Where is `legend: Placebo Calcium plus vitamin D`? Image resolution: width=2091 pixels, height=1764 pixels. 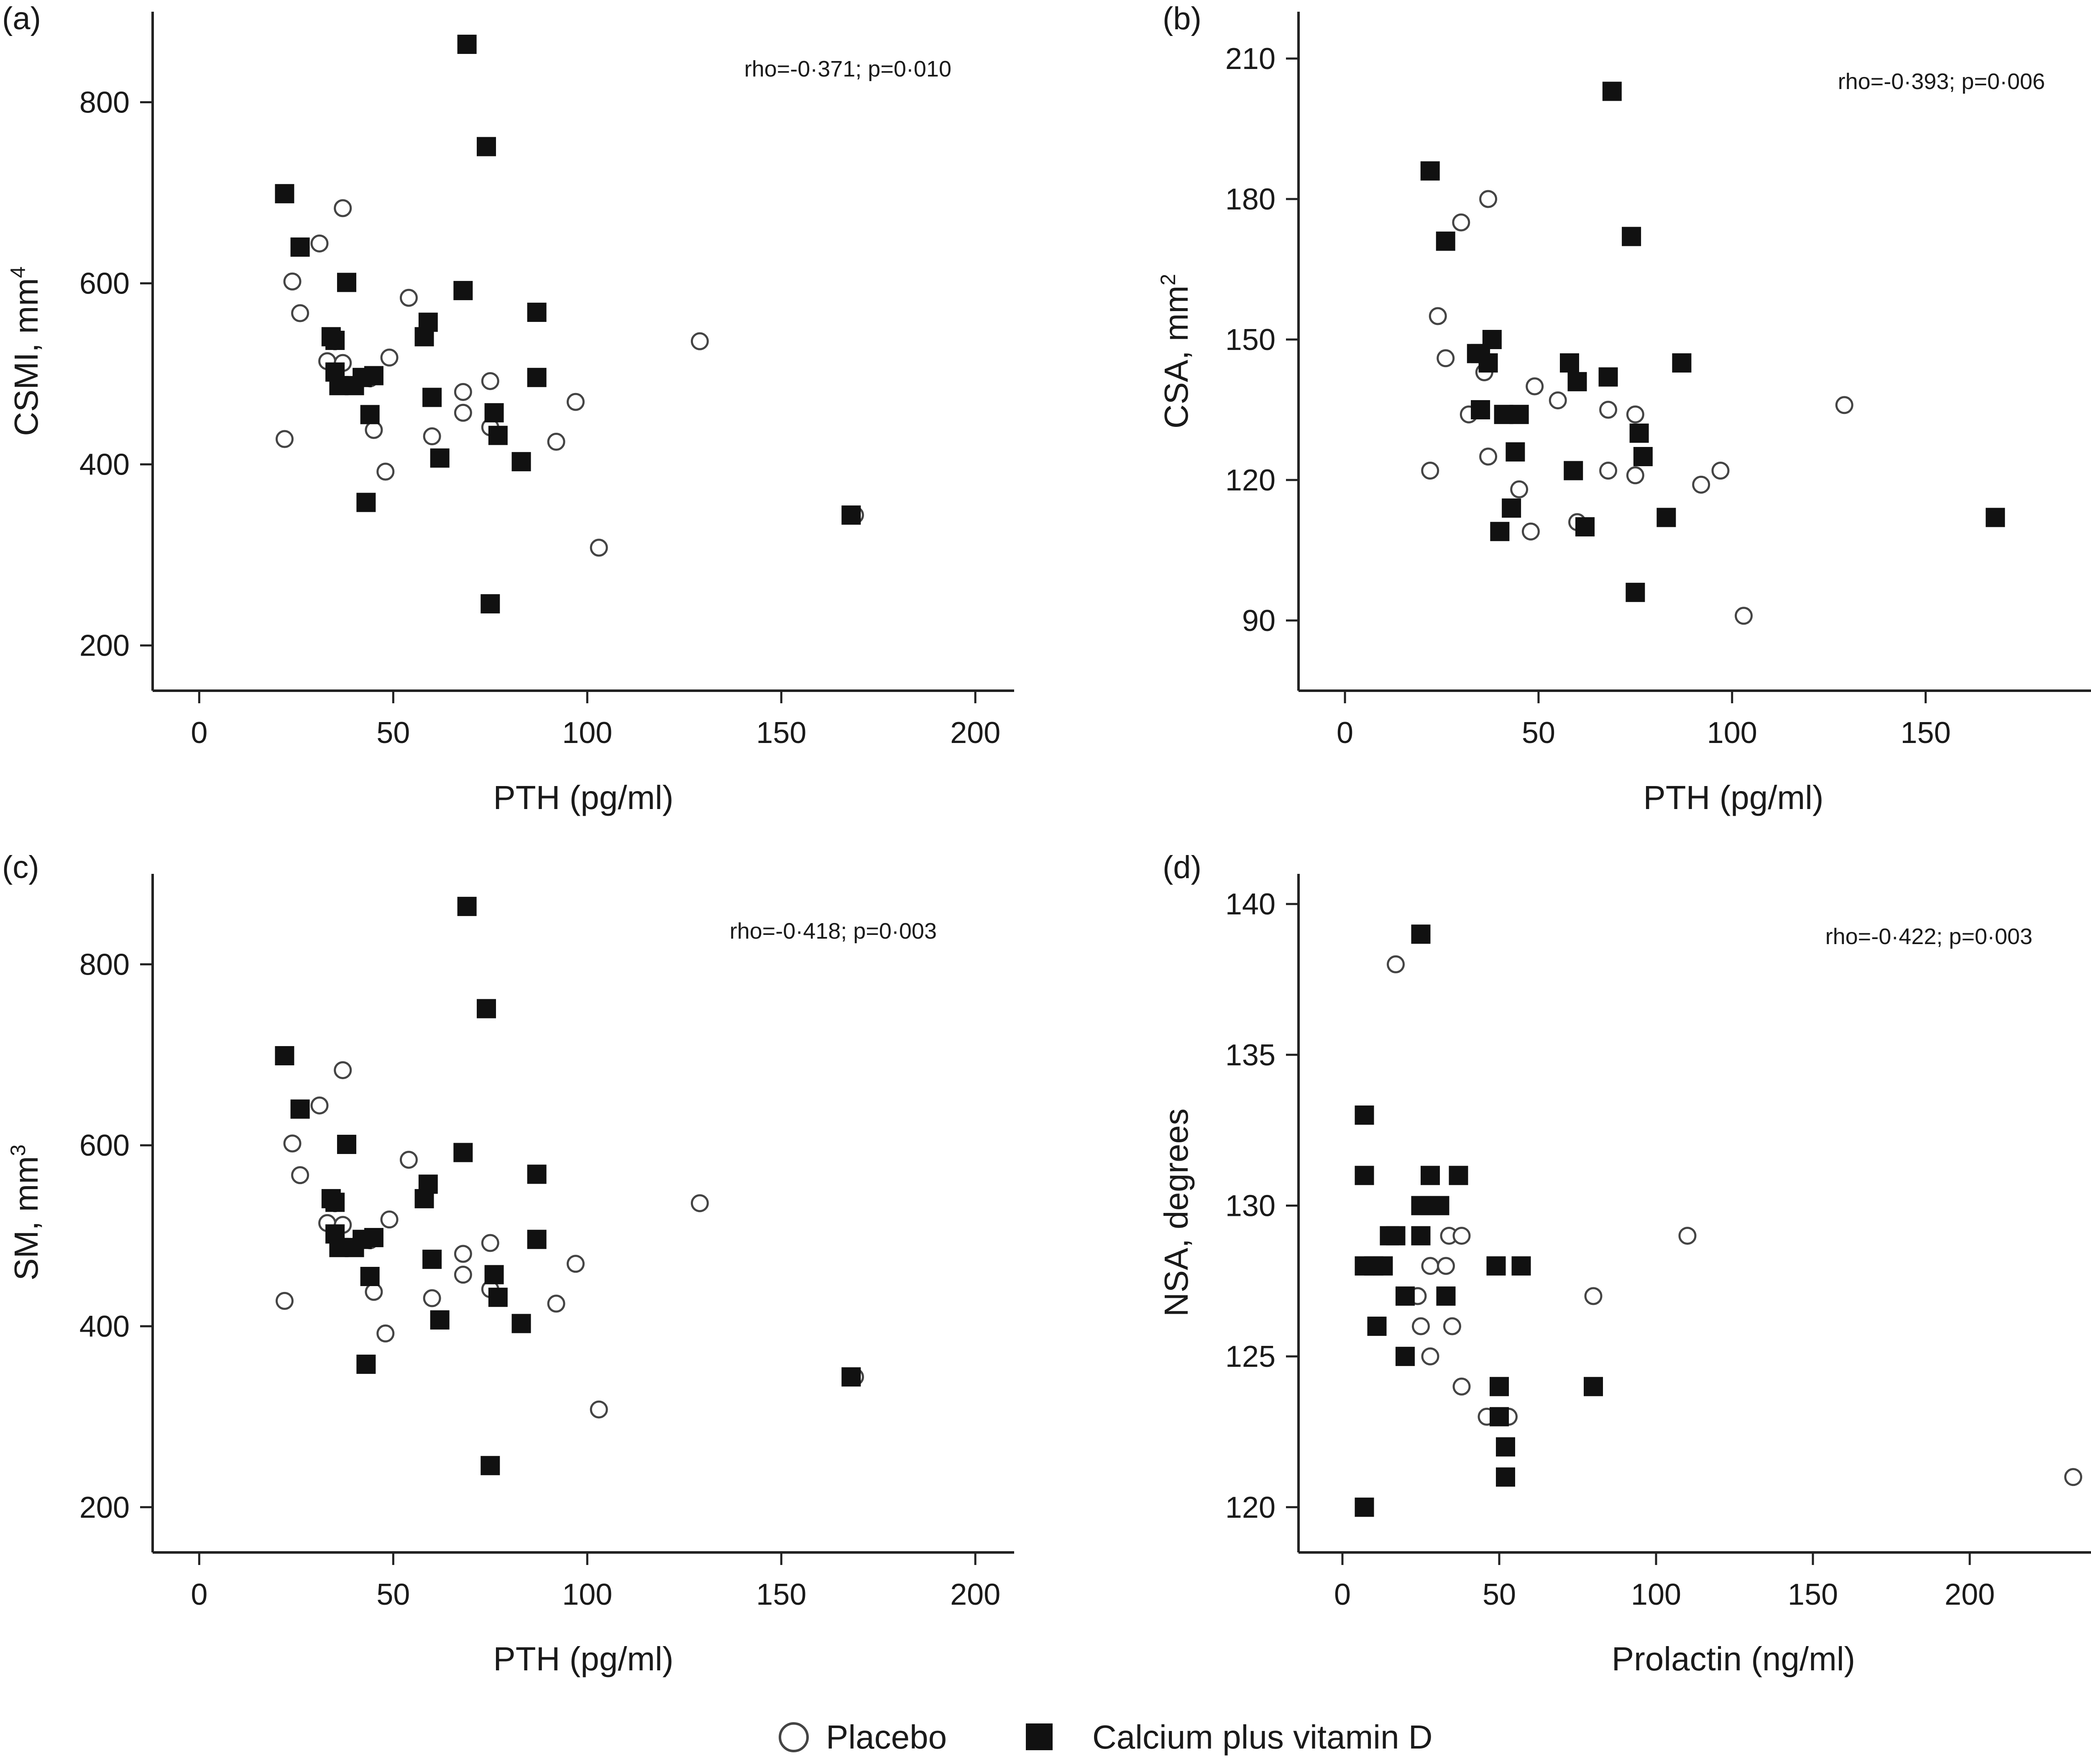
legend: Placebo Calcium plus vitamin D is located at coordinates (1106, 1737).